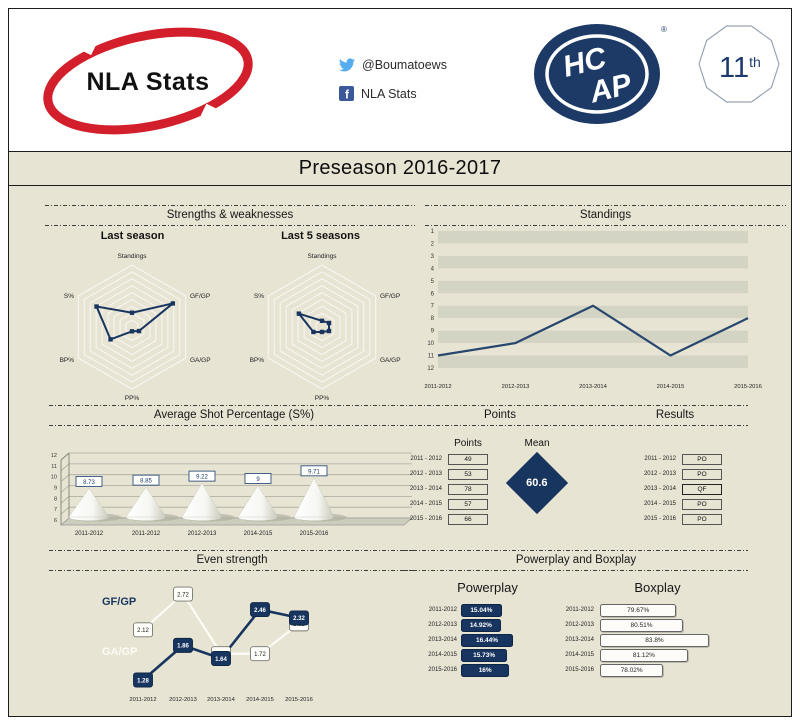  I want to click on radar-last-season: Last season Standings GF/GP GA/GP PP% BP% S%, so click(132, 317).